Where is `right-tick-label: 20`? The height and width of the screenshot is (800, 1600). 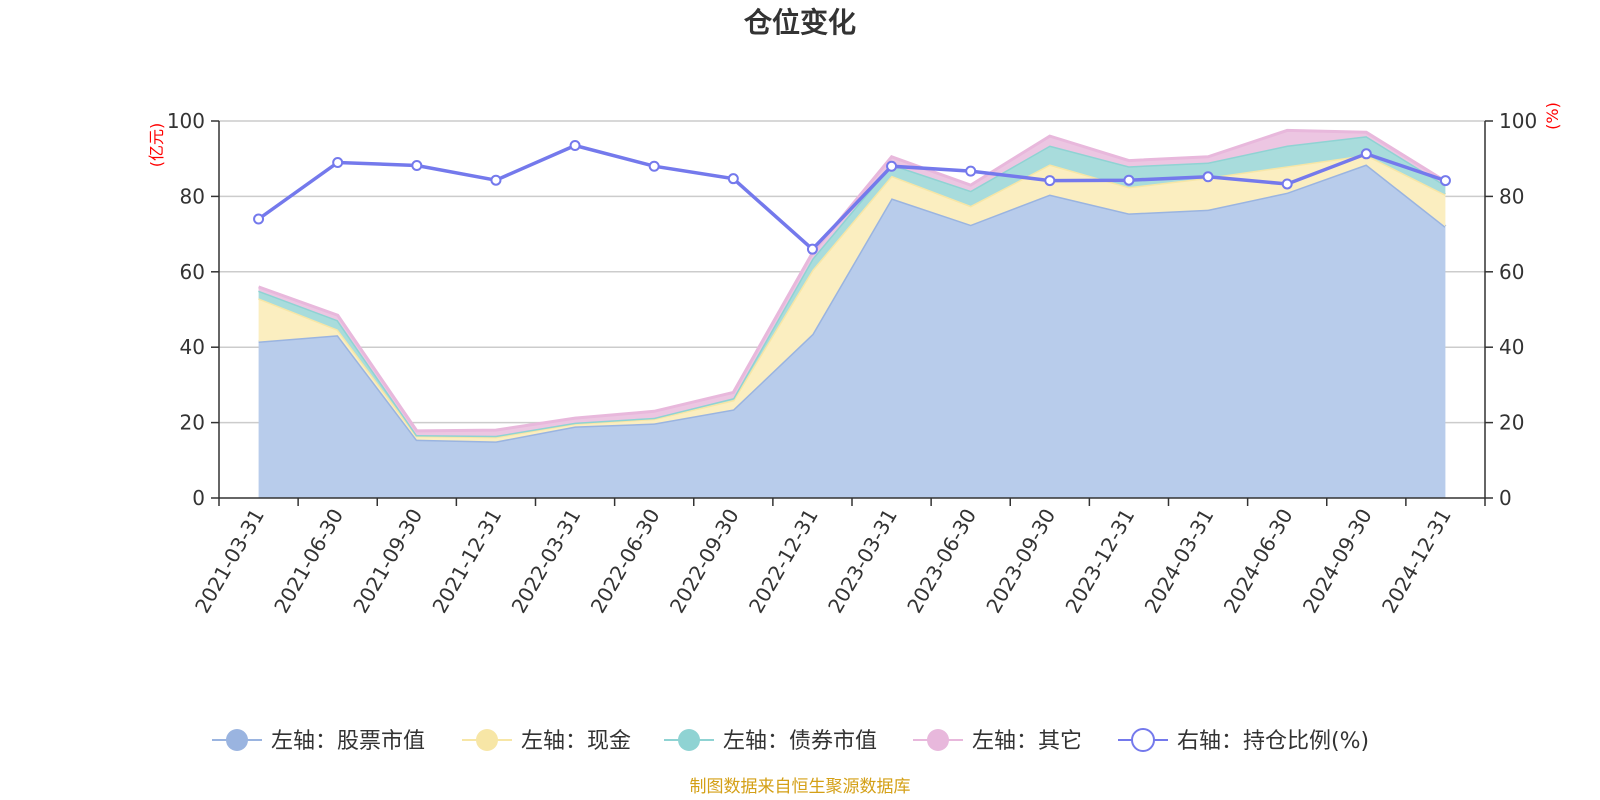 right-tick-label: 20 is located at coordinates (1511, 423).